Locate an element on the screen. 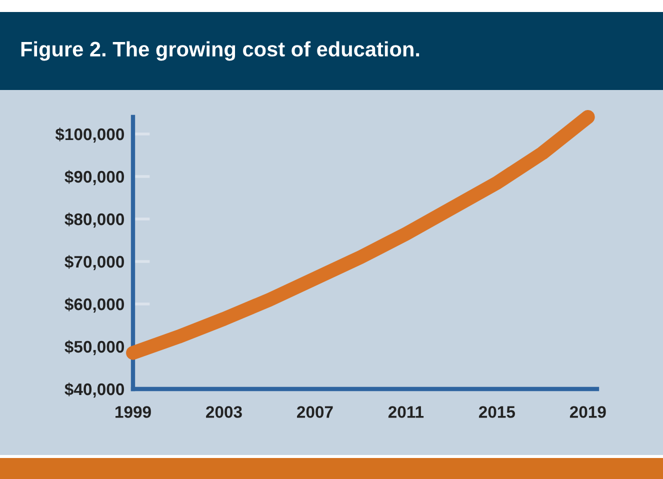  x-tick-label: 2003 is located at coordinates (224, 412).